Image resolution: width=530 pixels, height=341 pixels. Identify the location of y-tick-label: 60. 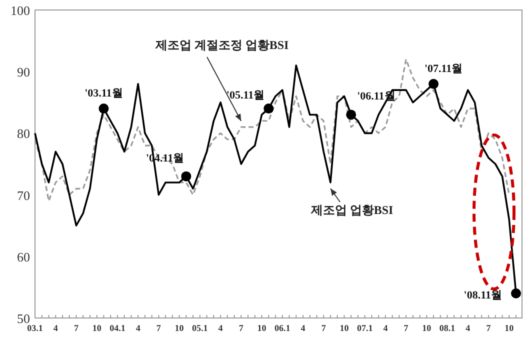
(23, 256).